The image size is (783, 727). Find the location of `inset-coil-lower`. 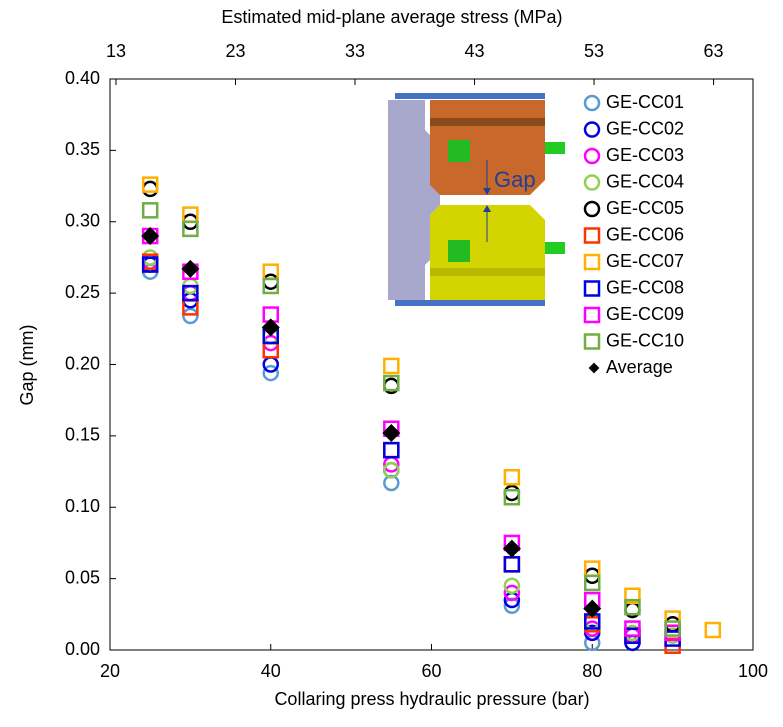

inset-coil-lower is located at coordinates (487, 252).